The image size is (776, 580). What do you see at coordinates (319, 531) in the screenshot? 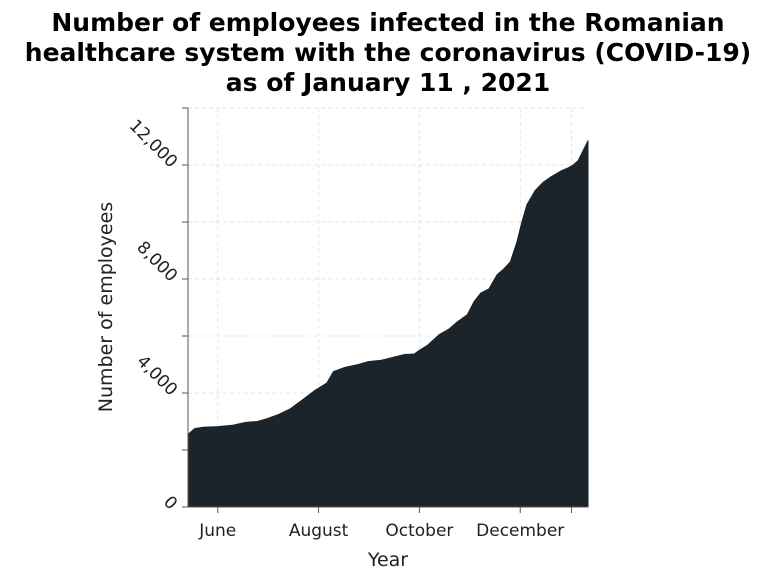
I see `x-tick-label: August` at bounding box center [319, 531].